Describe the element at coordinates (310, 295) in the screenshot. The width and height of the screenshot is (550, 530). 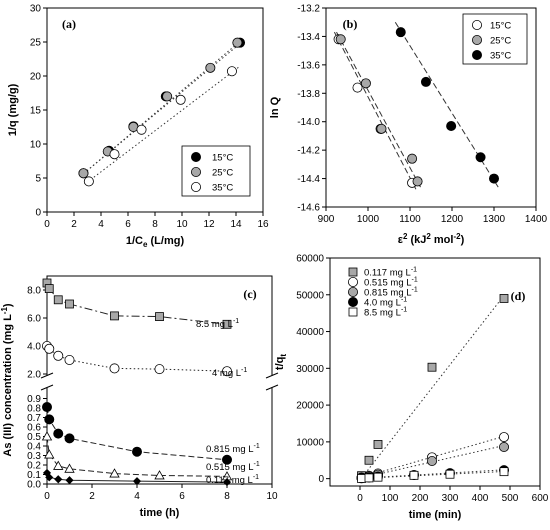
I see `y-tick-label: 50000` at that location.